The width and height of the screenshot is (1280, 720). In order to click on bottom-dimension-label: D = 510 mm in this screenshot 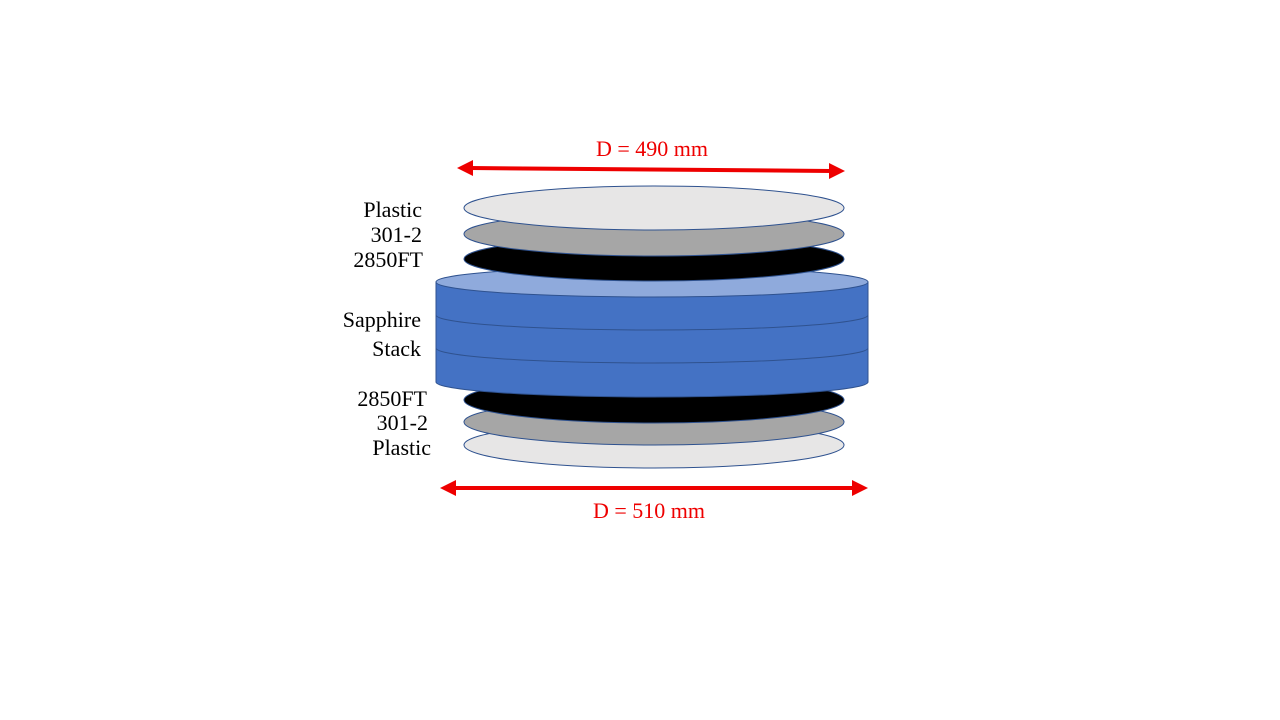, I will do `click(649, 510)`.